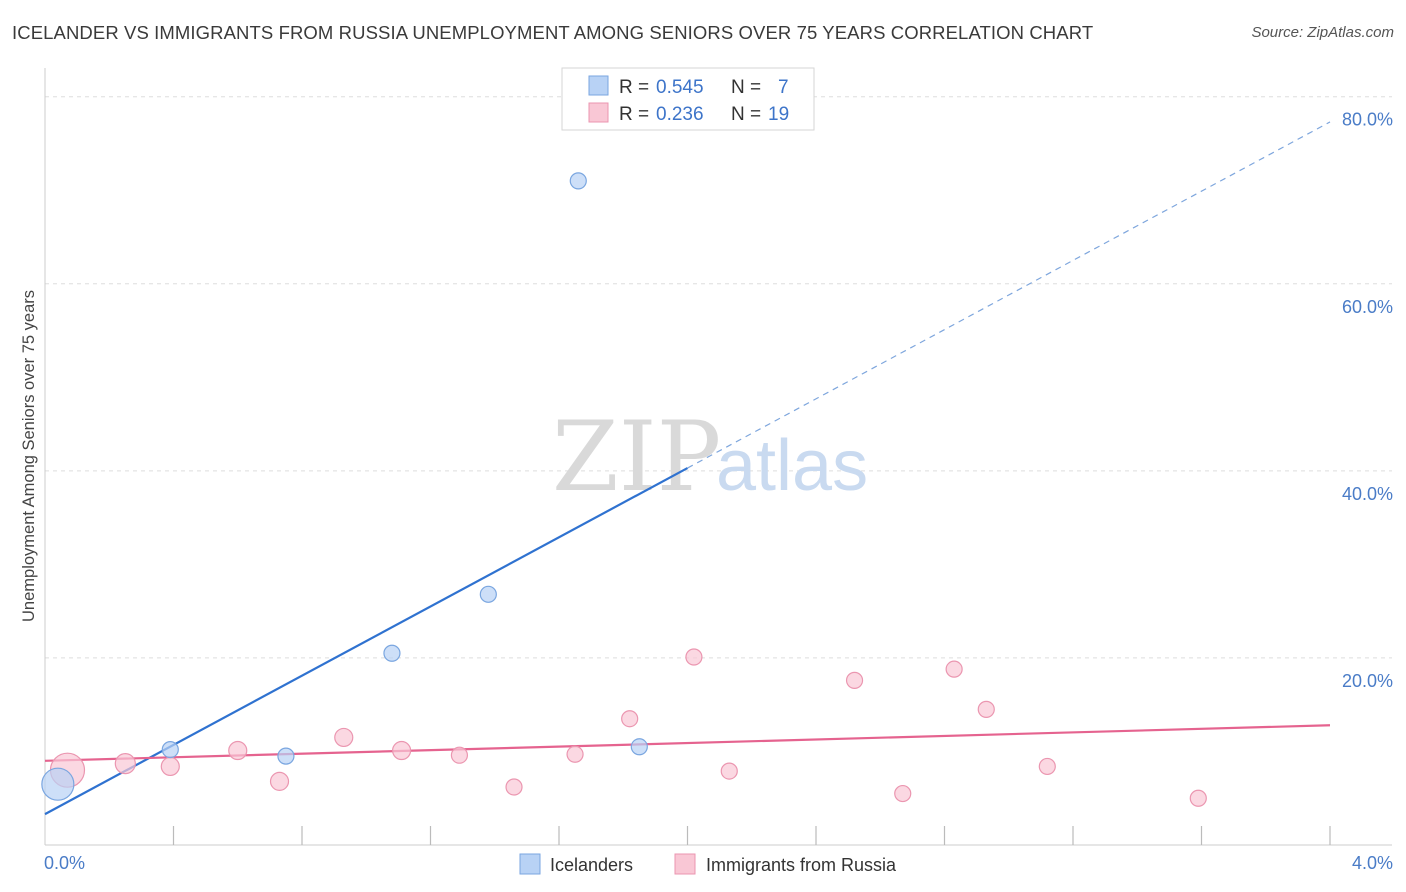 This screenshot has width=1406, height=892. Describe the element at coordinates (1372, 863) in the screenshot. I see `x-tick-label-max: 4.0%` at that location.